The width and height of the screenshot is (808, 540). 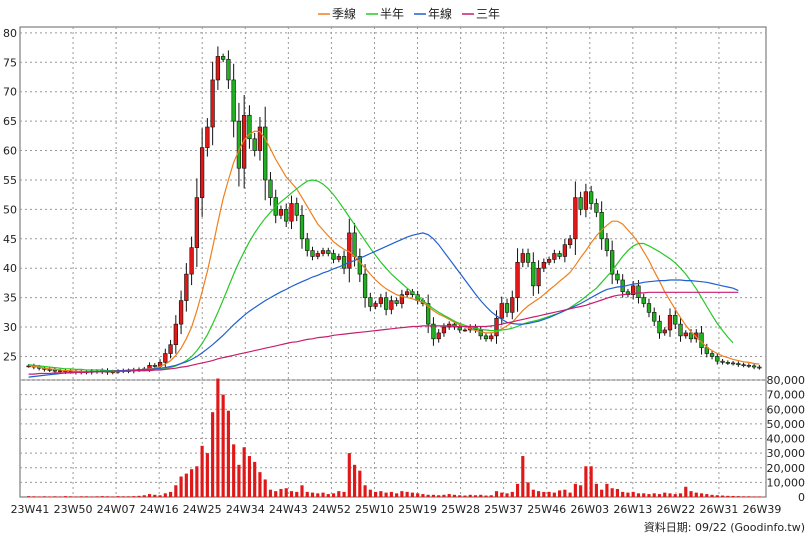 What do you see at coordinates (331, 509) in the screenshot?
I see `x-tick-label: 24W52` at bounding box center [331, 509].